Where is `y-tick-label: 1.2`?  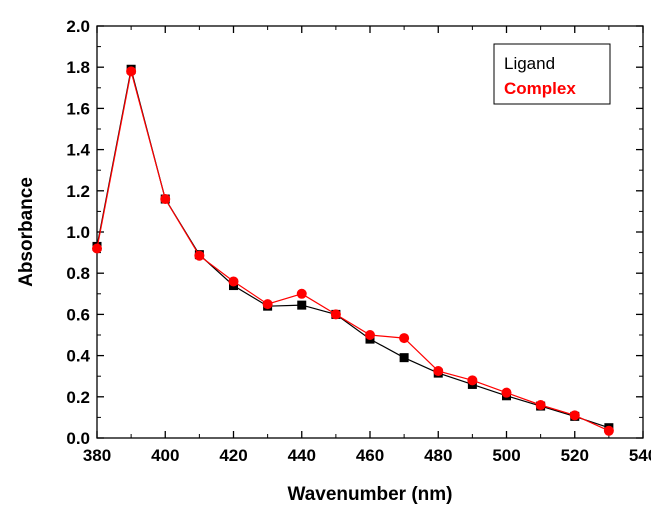
y-tick-label: 1.2 is located at coordinates (78, 191).